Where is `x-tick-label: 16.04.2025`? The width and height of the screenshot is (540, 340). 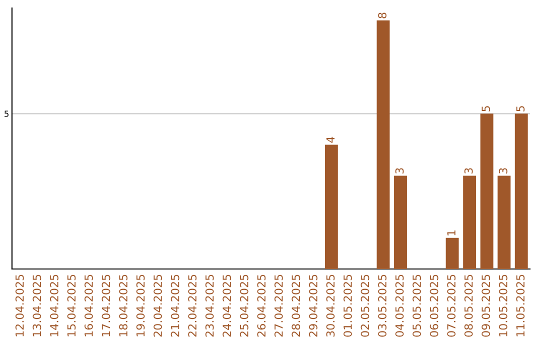 x-tick-label: 16.04.2025 is located at coordinates (88, 305).